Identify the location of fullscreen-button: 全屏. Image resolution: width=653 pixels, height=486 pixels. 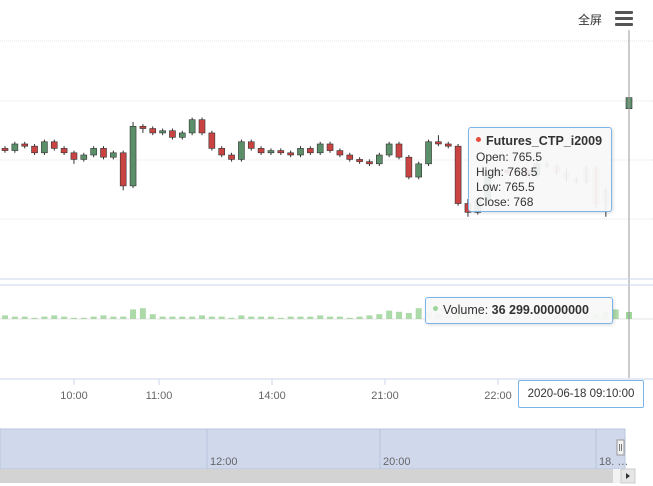
(590, 20).